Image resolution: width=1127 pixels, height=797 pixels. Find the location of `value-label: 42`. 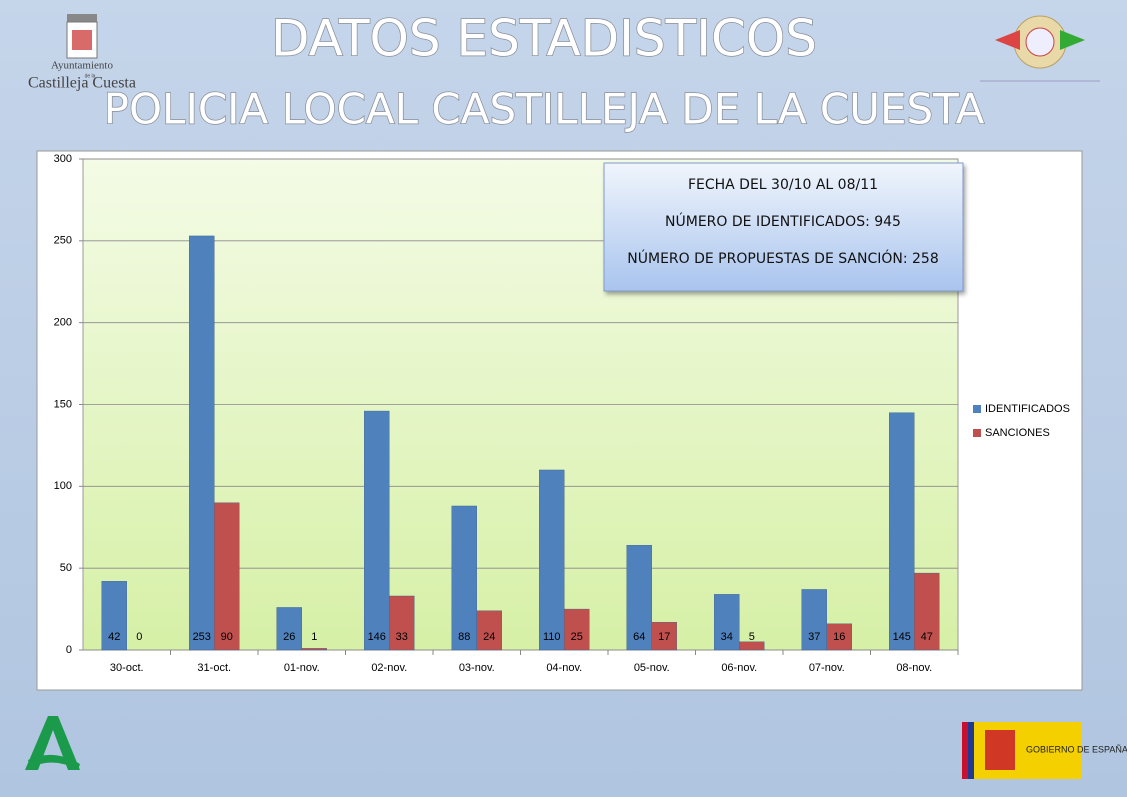

value-label: 42 is located at coordinates (114, 637).